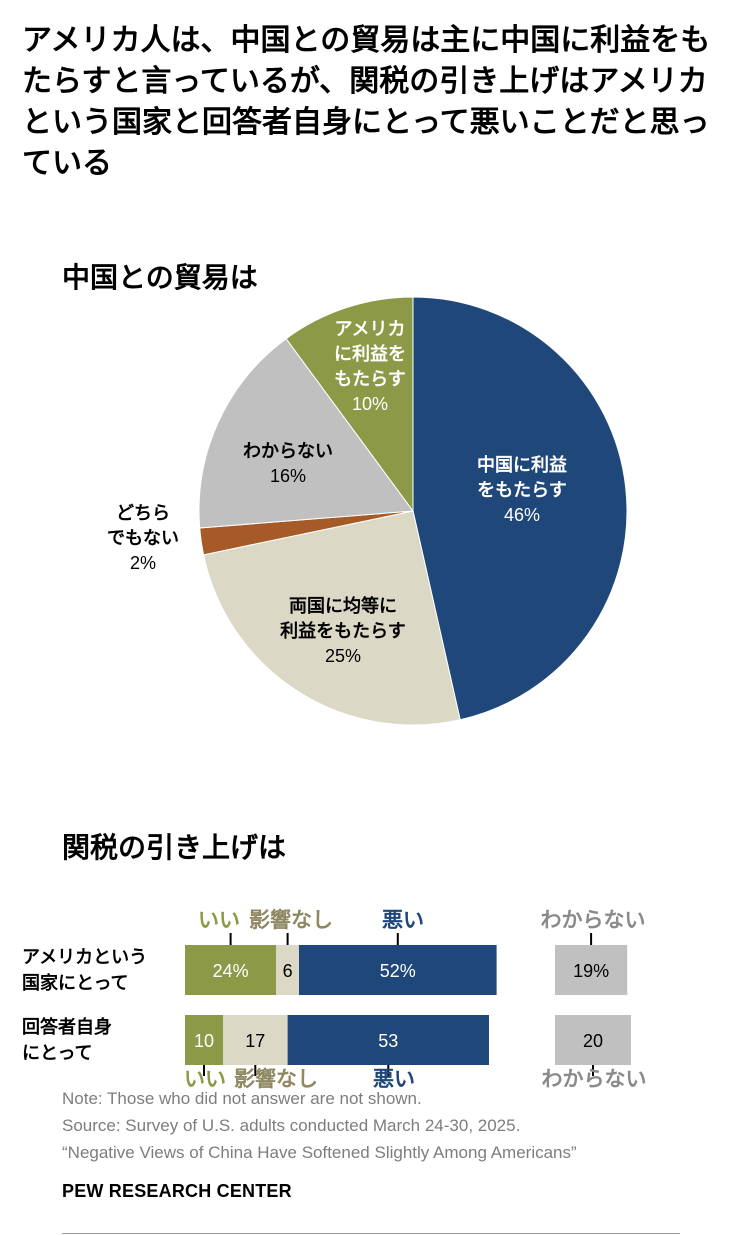 The width and height of the screenshot is (744, 1236). What do you see at coordinates (370, 354) in the screenshot?
I see `pie-label-us-benefits: に利益を` at bounding box center [370, 354].